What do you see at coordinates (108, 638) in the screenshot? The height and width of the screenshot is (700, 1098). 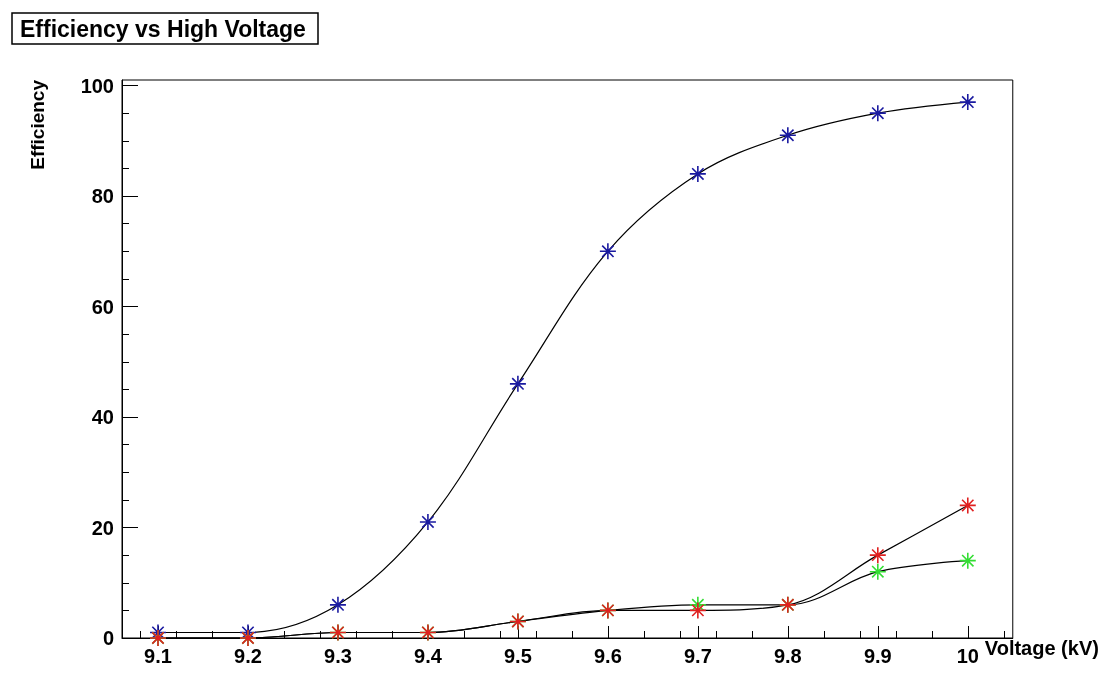 I see `y-tick-label: 0` at bounding box center [108, 638].